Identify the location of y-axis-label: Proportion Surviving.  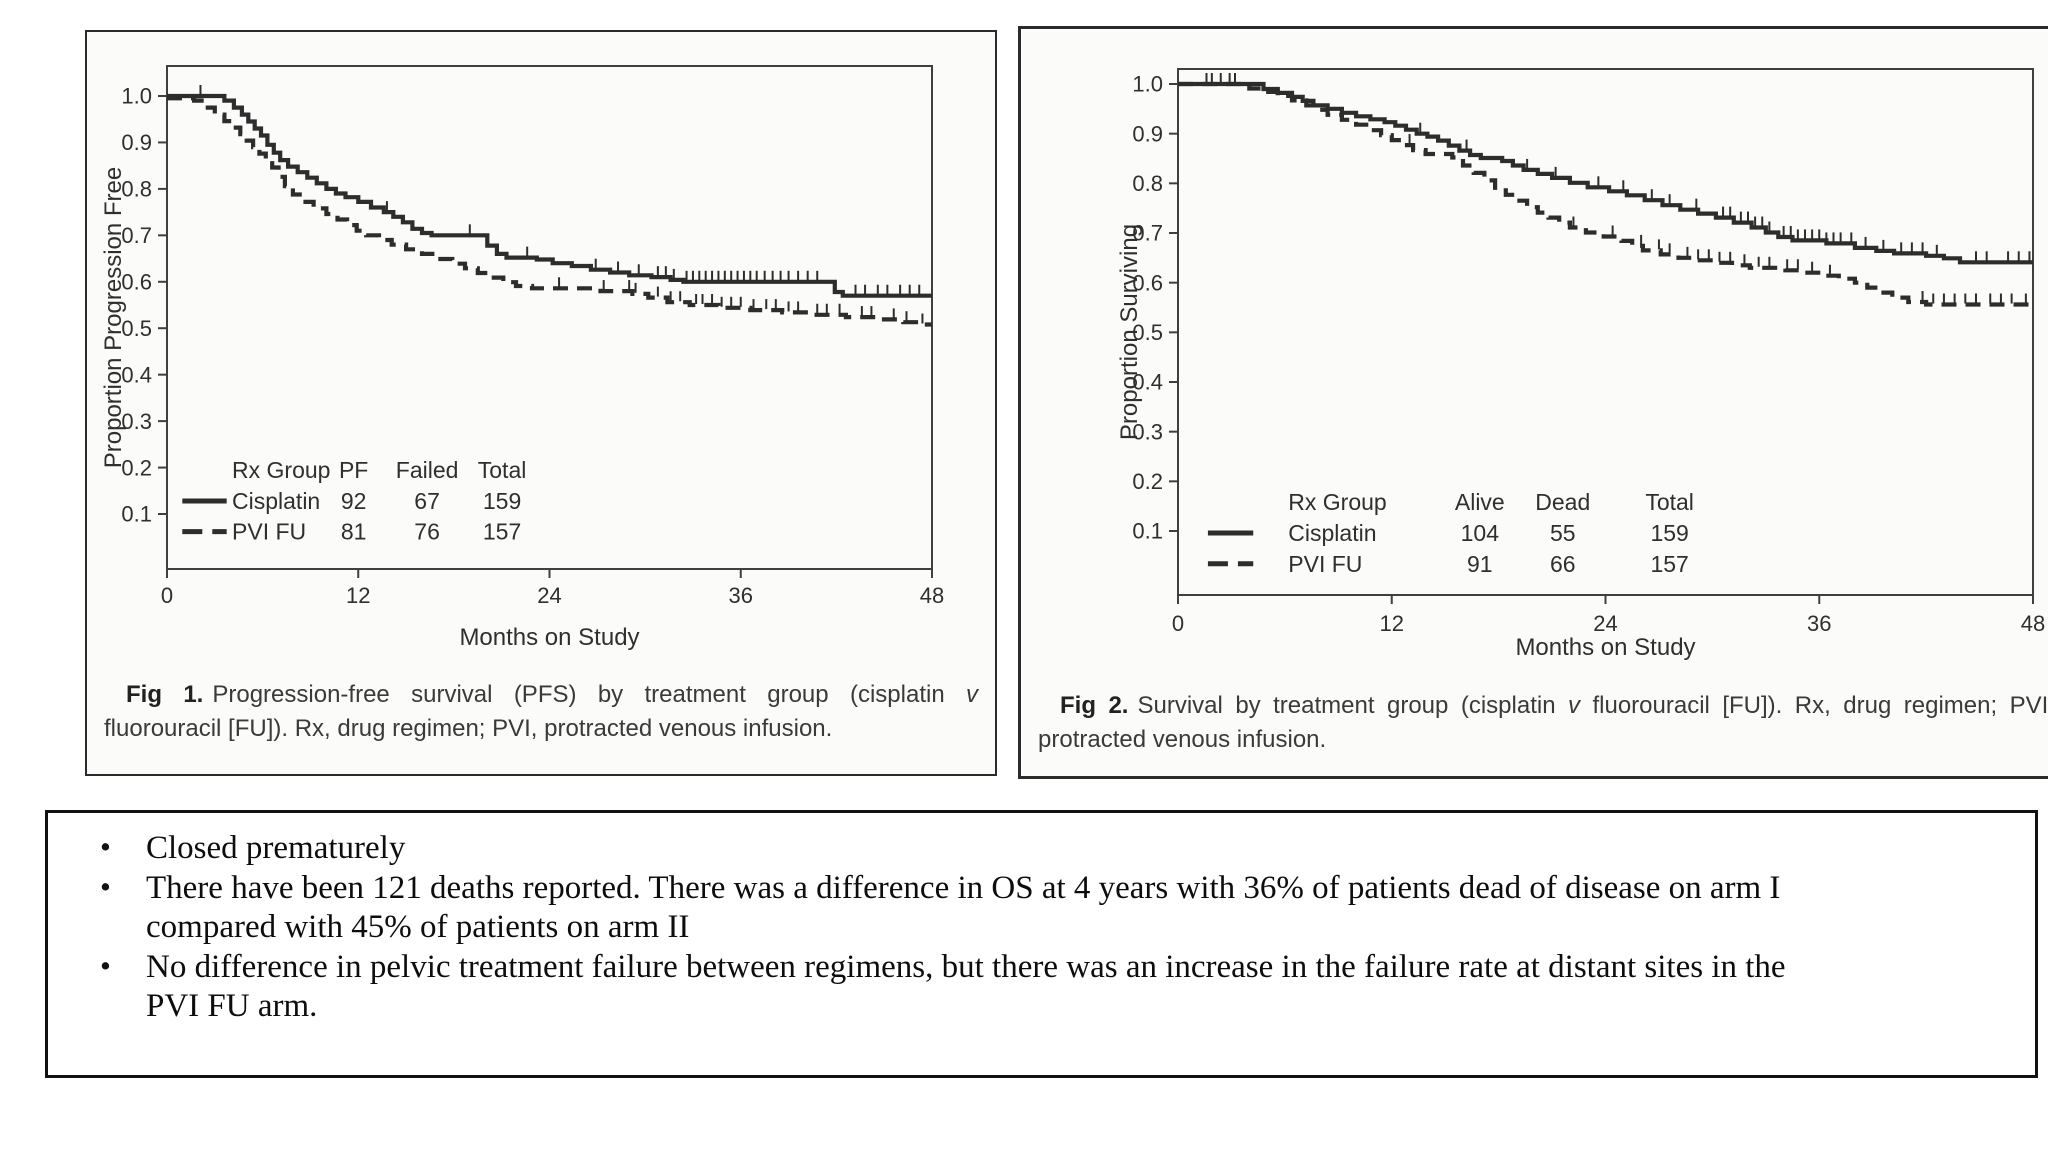
(1129, 332).